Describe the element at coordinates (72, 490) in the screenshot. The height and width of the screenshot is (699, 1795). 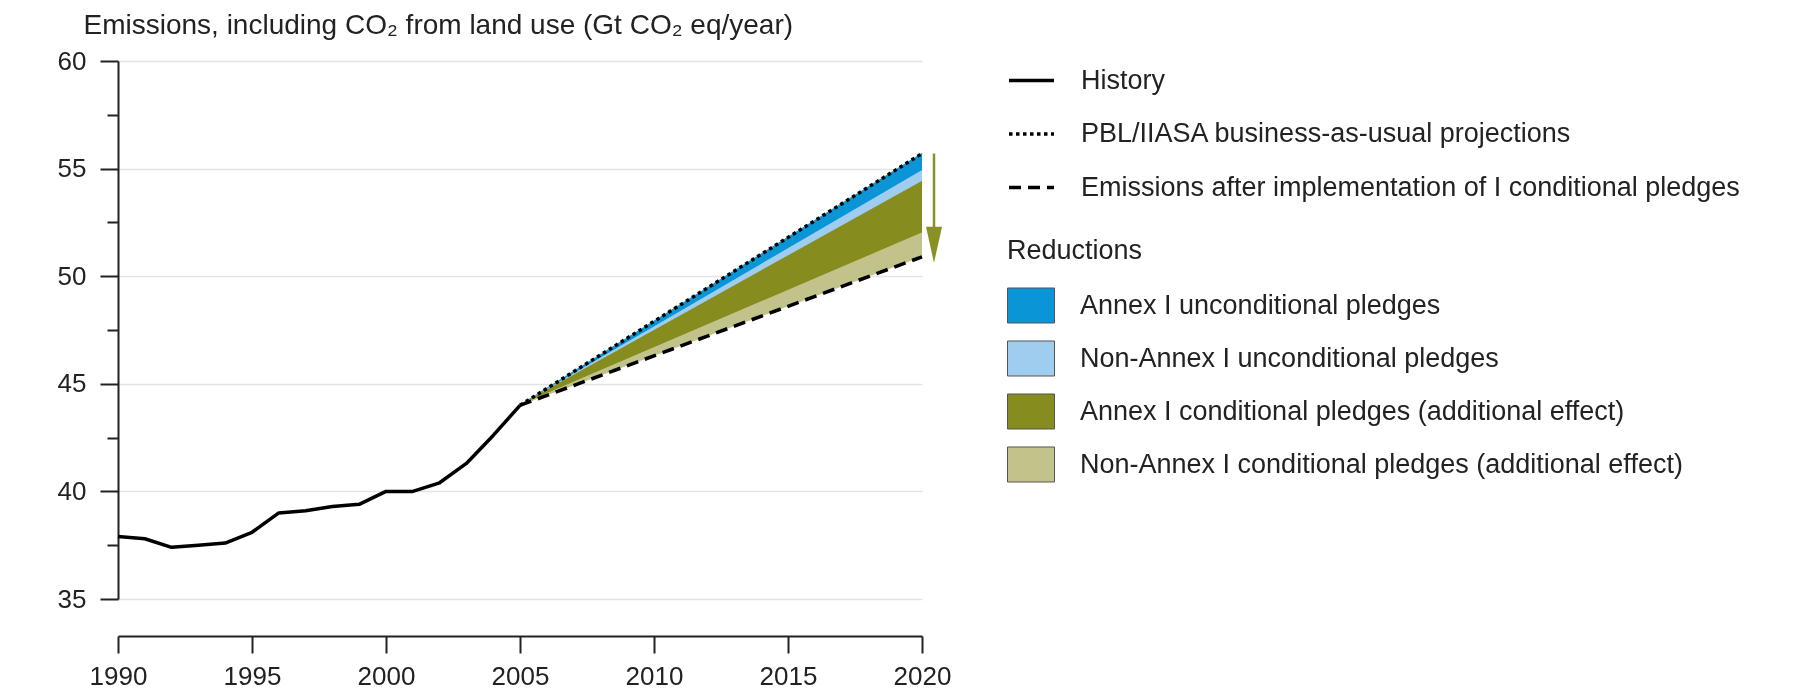
I see `y-tick-label: 40` at that location.